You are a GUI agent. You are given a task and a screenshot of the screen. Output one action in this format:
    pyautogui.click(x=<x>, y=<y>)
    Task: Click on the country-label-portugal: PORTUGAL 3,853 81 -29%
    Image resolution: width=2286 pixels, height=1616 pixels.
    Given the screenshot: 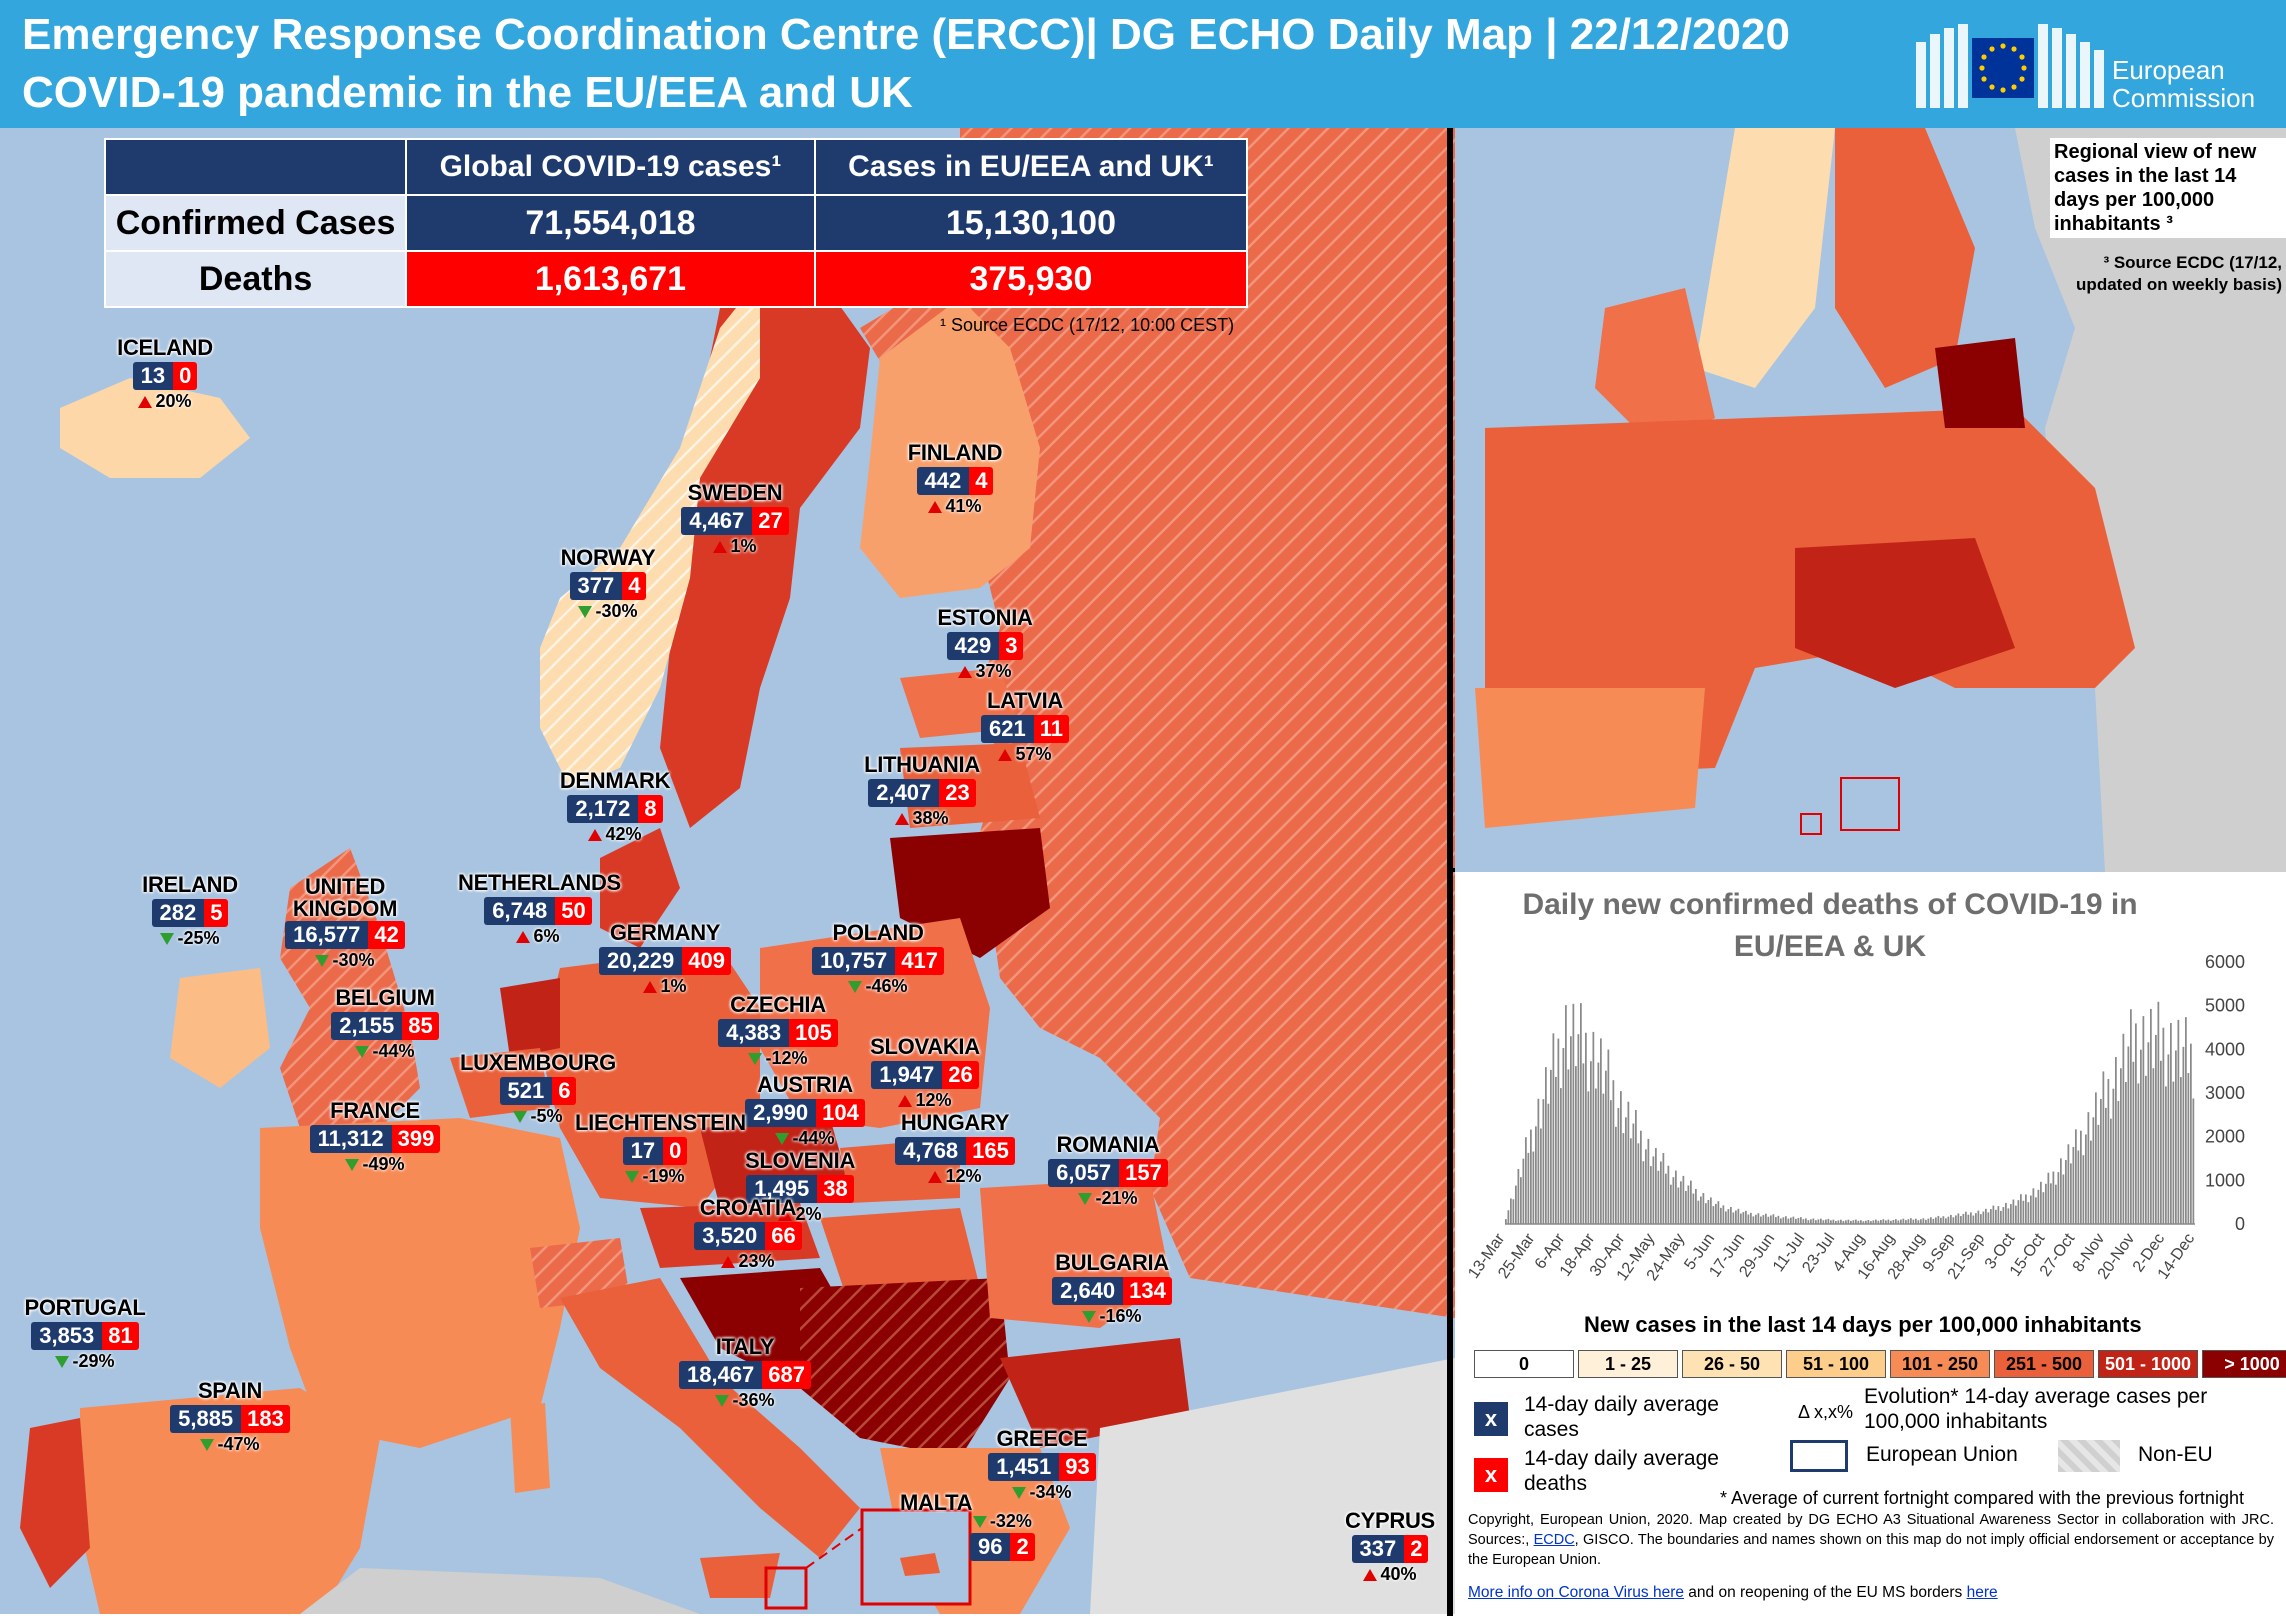 What is the action you would take?
    pyautogui.click(x=85, y=1333)
    